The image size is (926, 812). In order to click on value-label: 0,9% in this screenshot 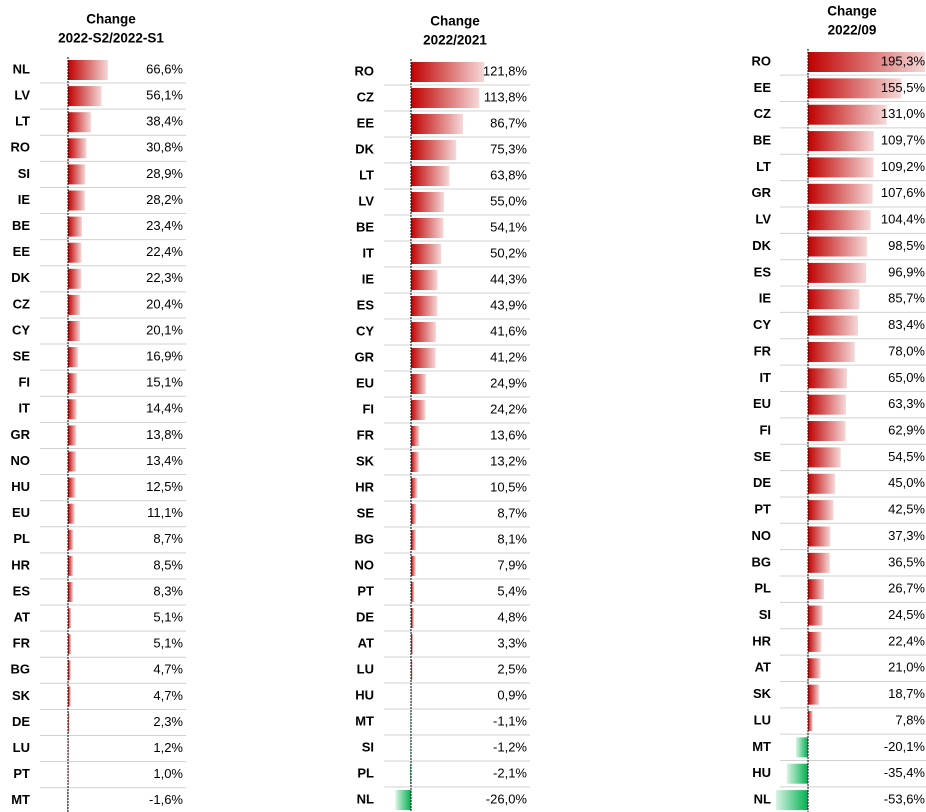, I will do `click(512, 694)`.